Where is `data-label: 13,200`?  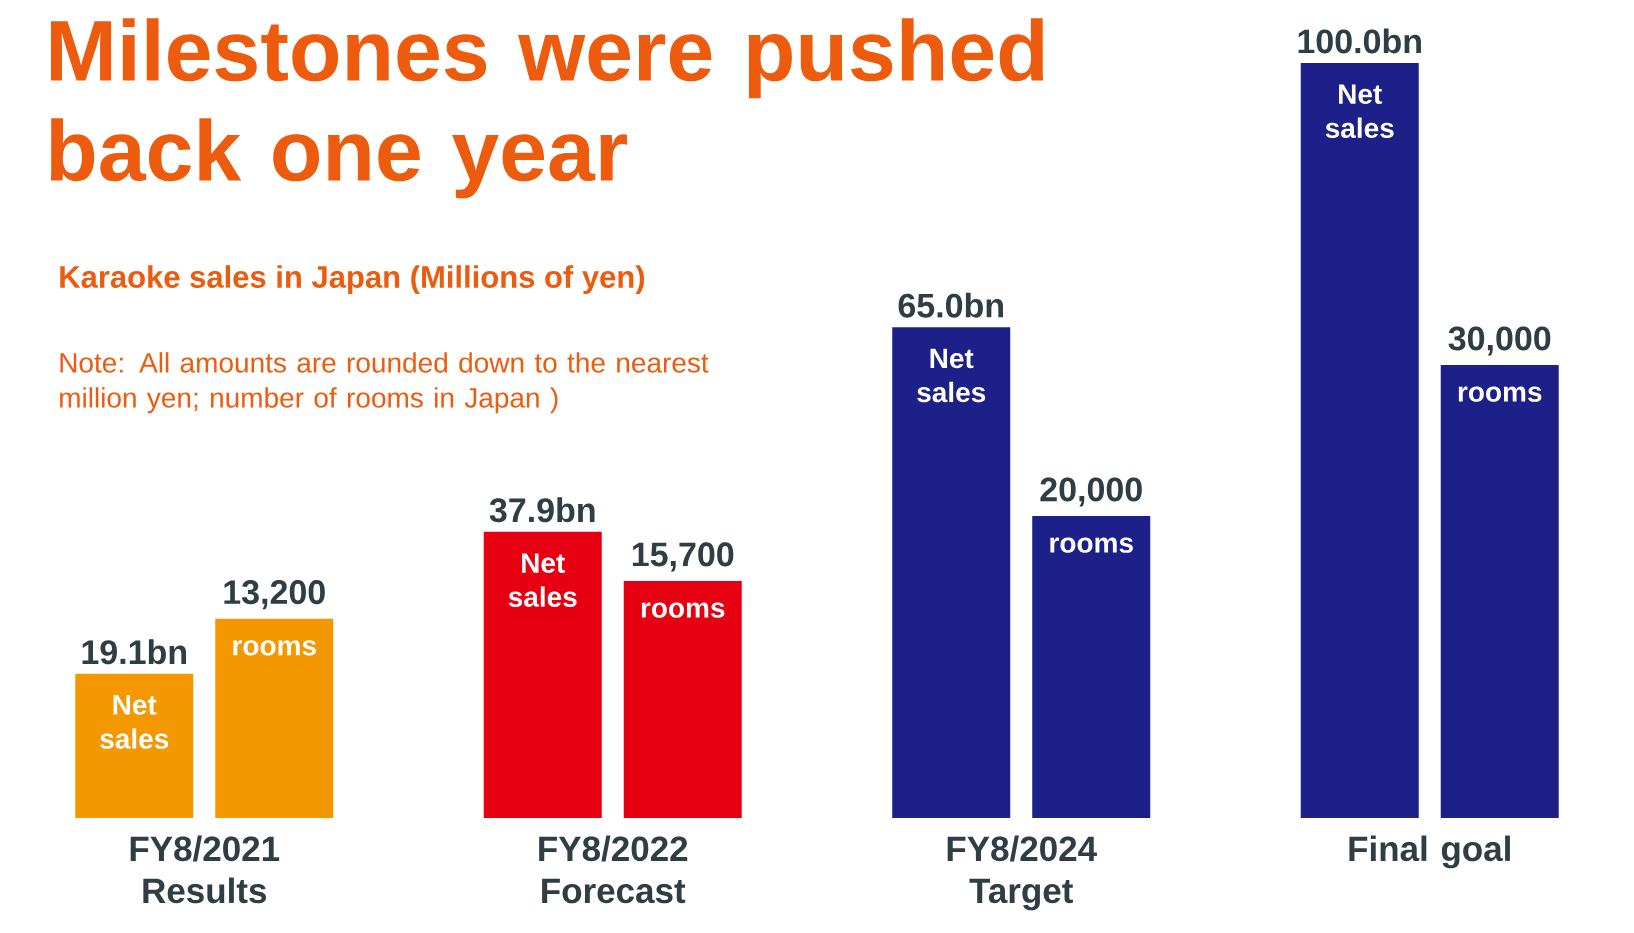
data-label: 13,200 is located at coordinates (274, 595).